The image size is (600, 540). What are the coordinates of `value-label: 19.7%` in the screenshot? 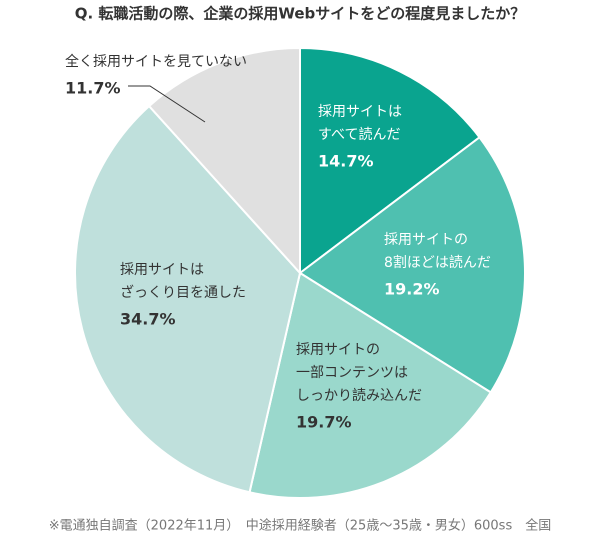 It's located at (324, 422).